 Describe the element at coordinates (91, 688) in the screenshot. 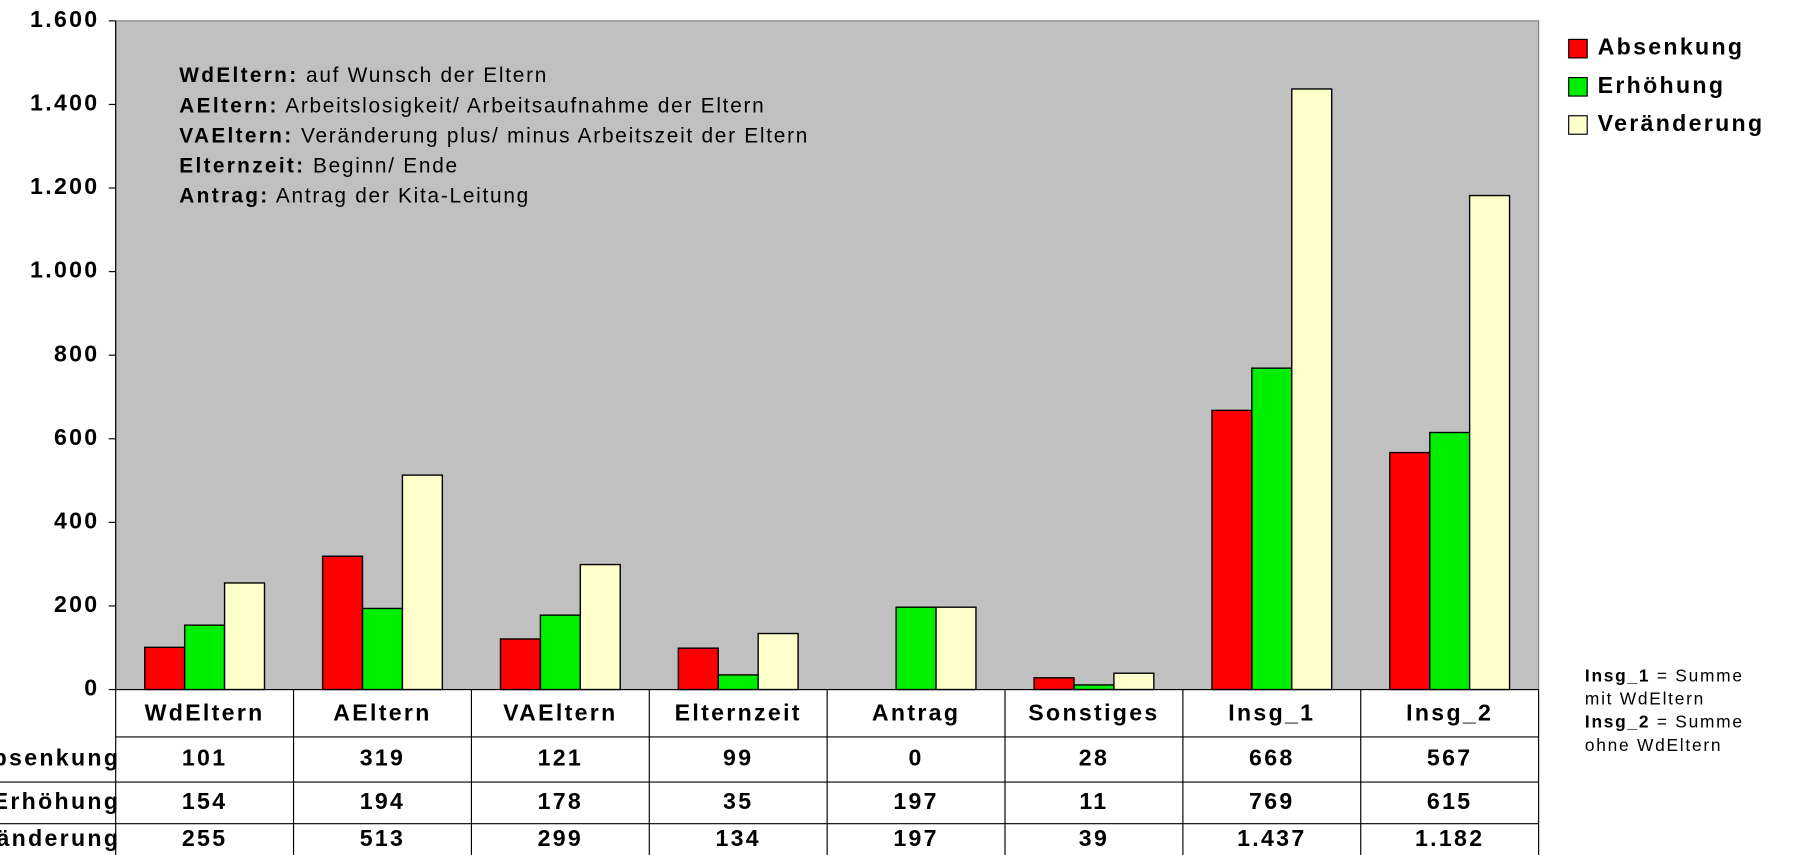

I see `y-tick-label: 0` at that location.